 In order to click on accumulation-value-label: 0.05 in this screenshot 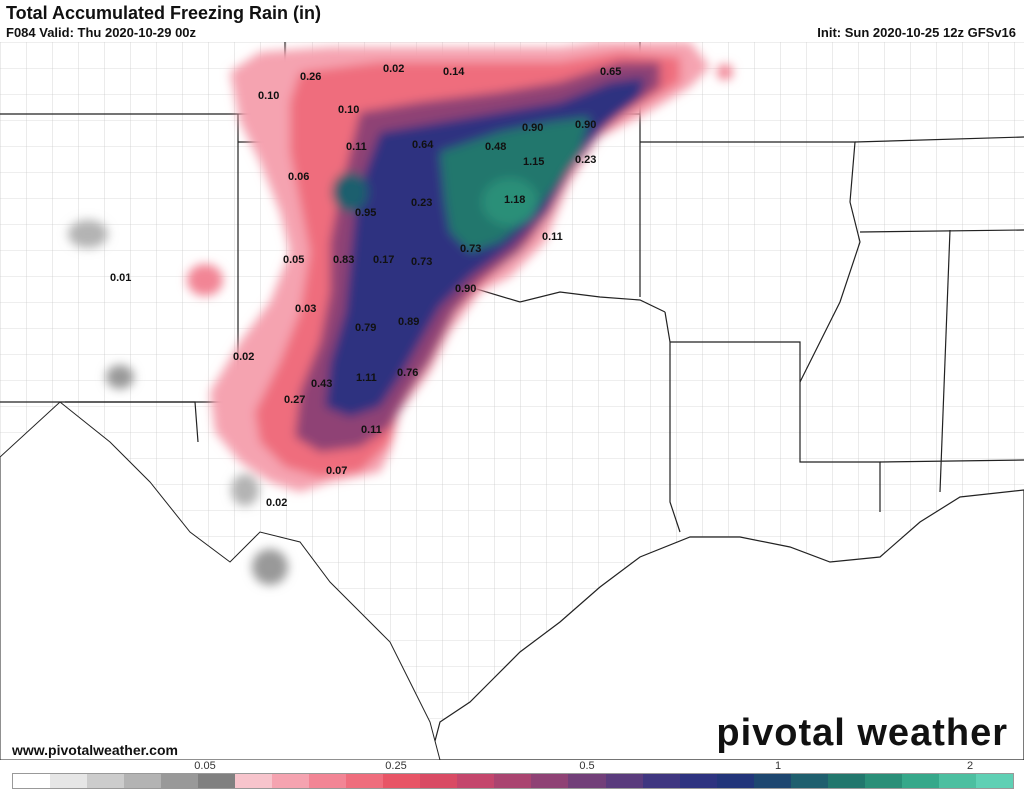, I will do `click(293, 260)`.